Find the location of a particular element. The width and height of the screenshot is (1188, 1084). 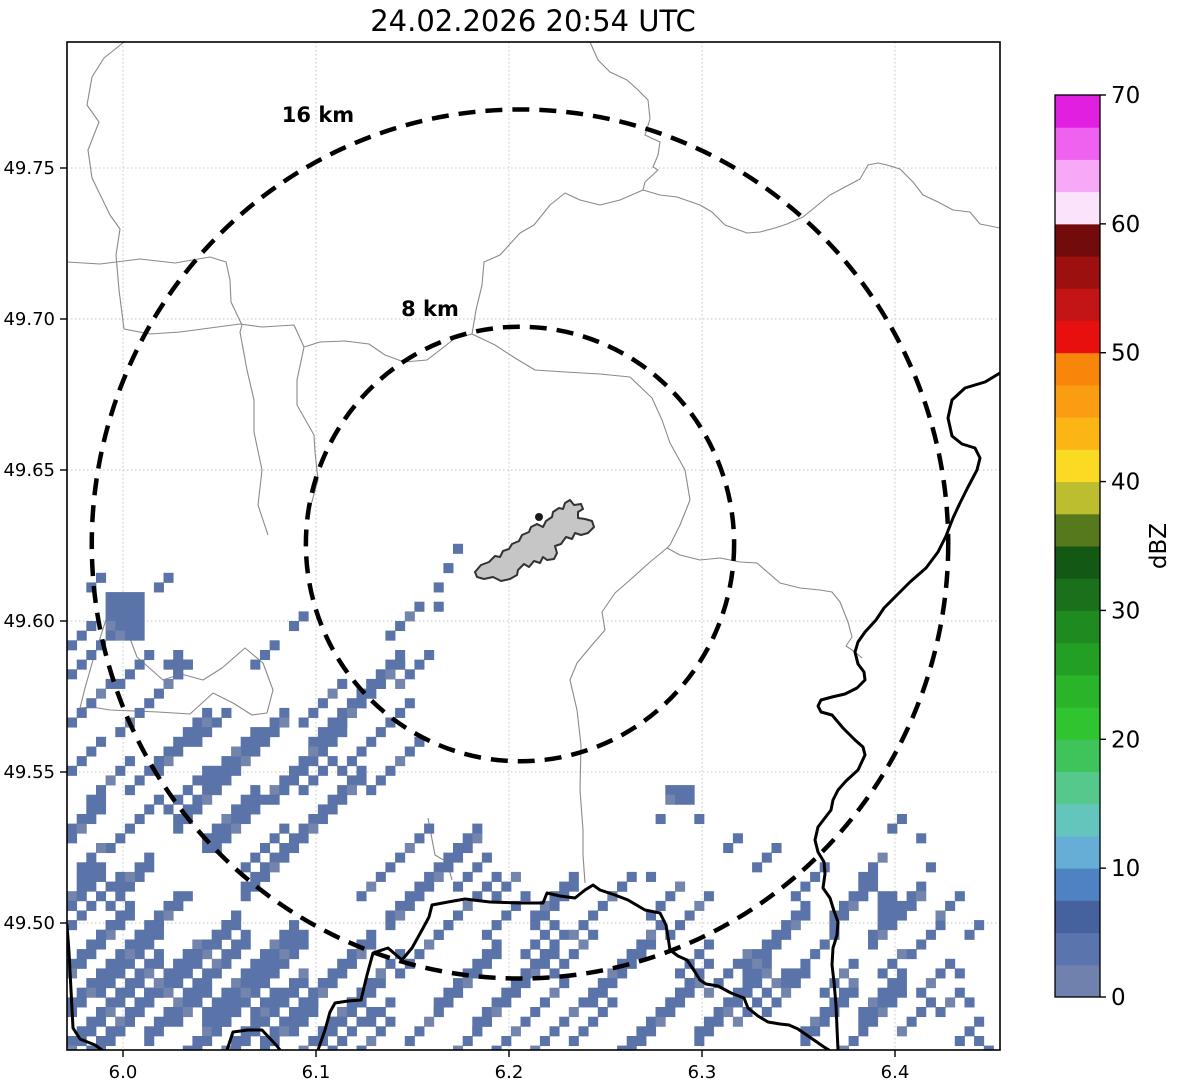

airport-polygon is located at coordinates (534, 540).